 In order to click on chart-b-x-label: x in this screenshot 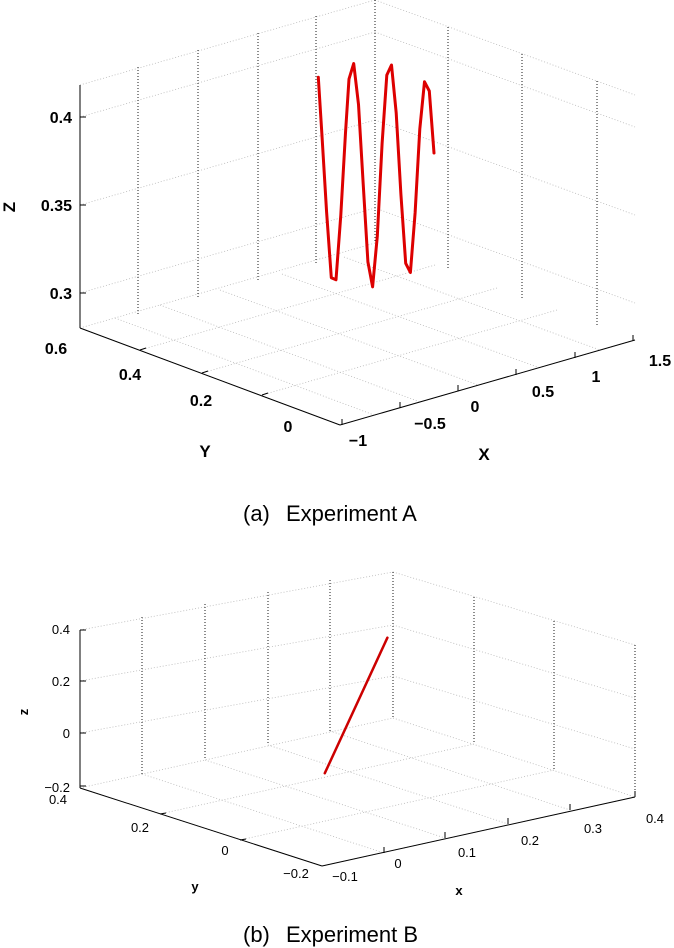, I will do `click(459, 890)`.